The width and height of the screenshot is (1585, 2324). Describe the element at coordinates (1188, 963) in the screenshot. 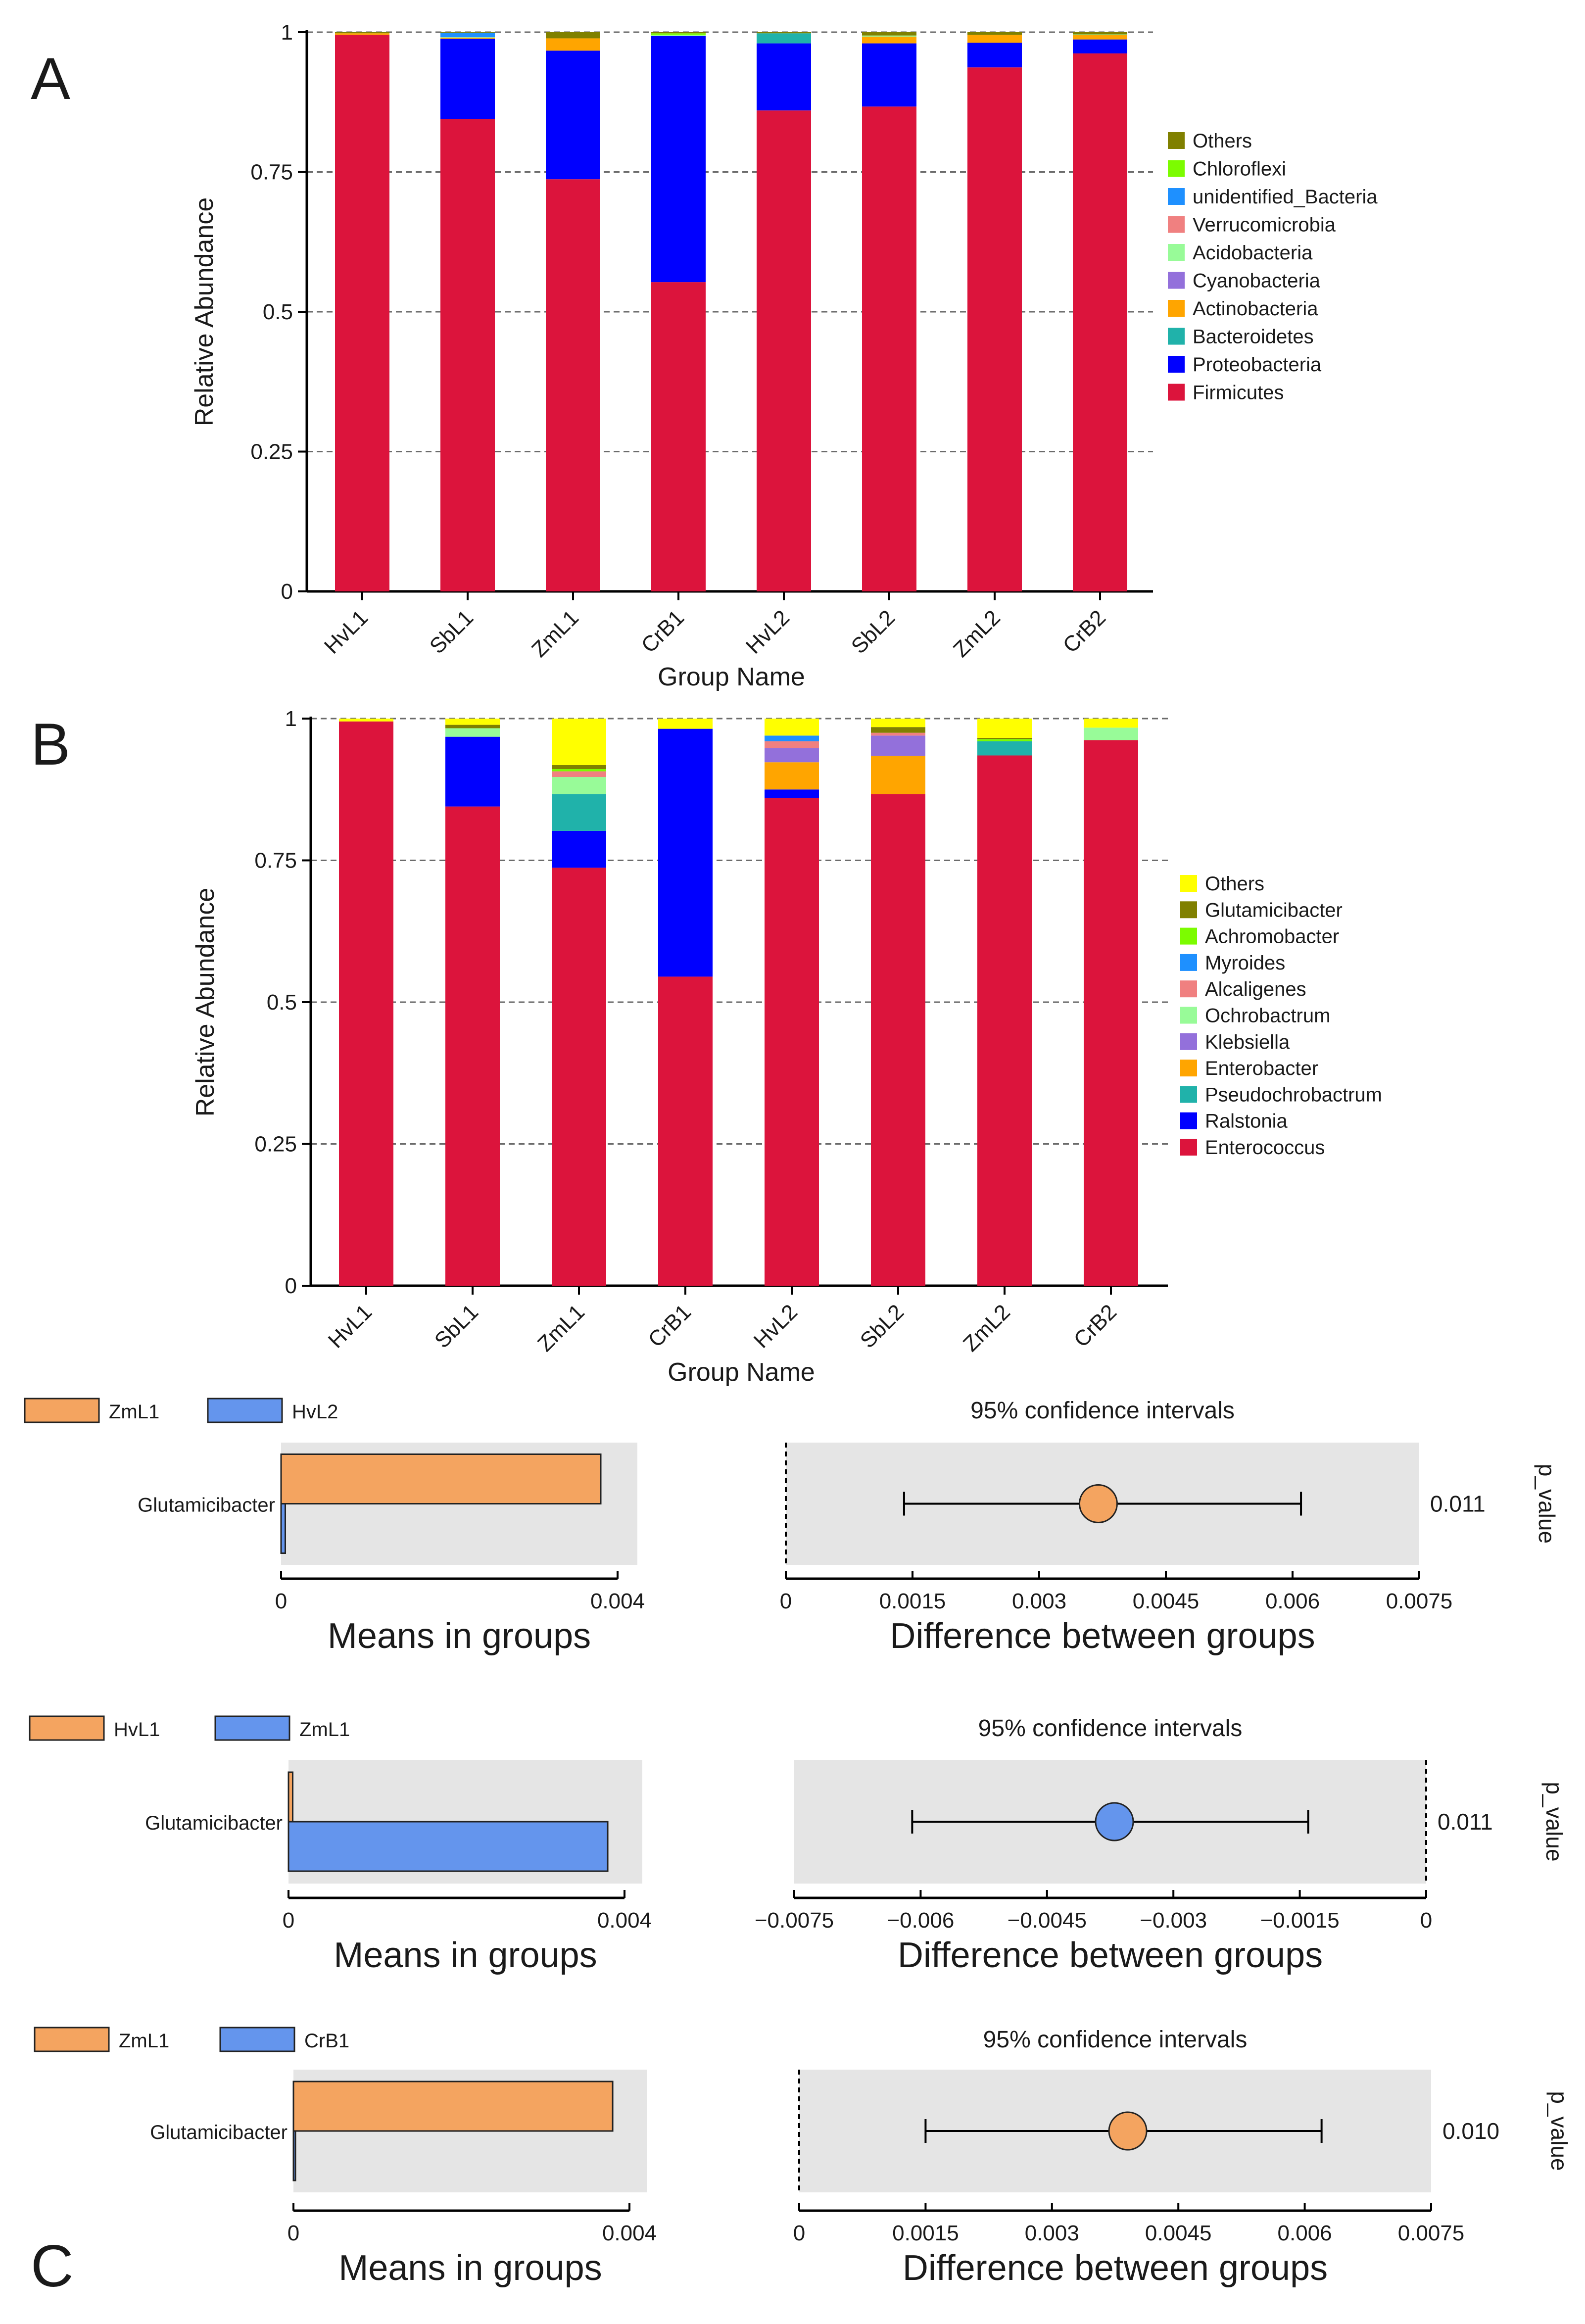

I see `legend-swatch-myroides` at that location.